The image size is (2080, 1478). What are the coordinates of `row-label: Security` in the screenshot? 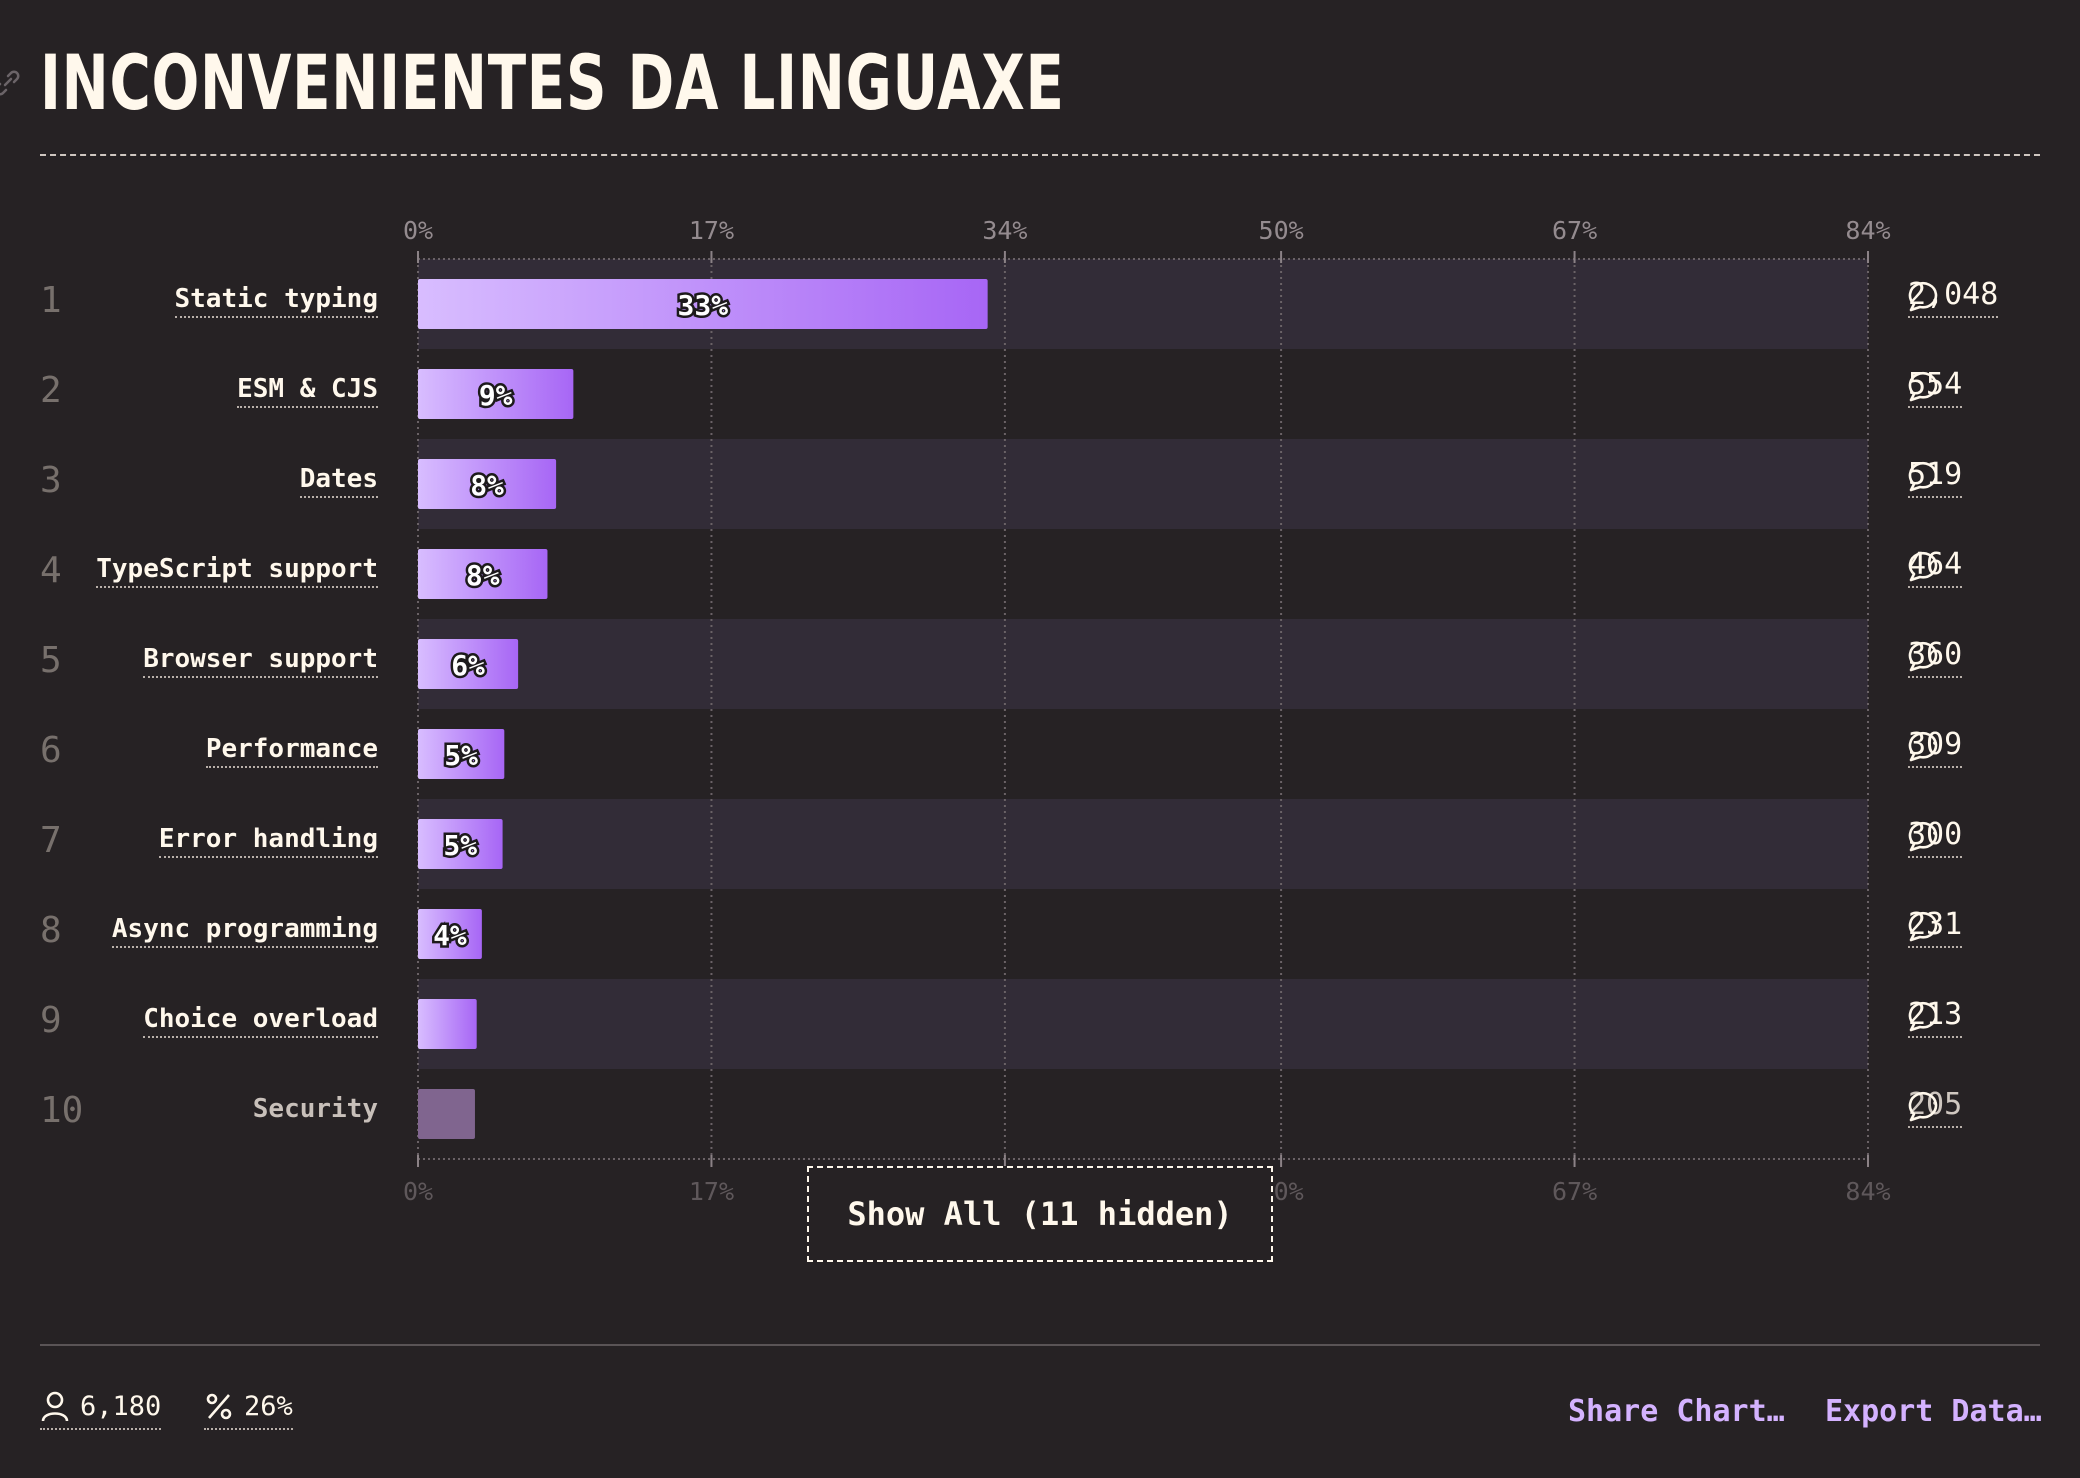 It's located at (315, 1109).